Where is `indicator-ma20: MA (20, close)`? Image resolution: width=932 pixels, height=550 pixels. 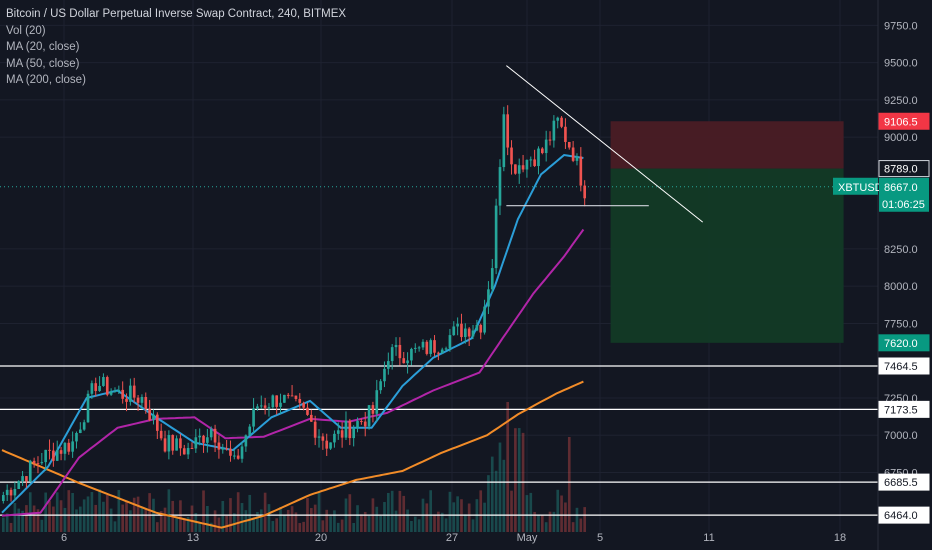
indicator-ma20: MA (20, close) is located at coordinates (43, 47).